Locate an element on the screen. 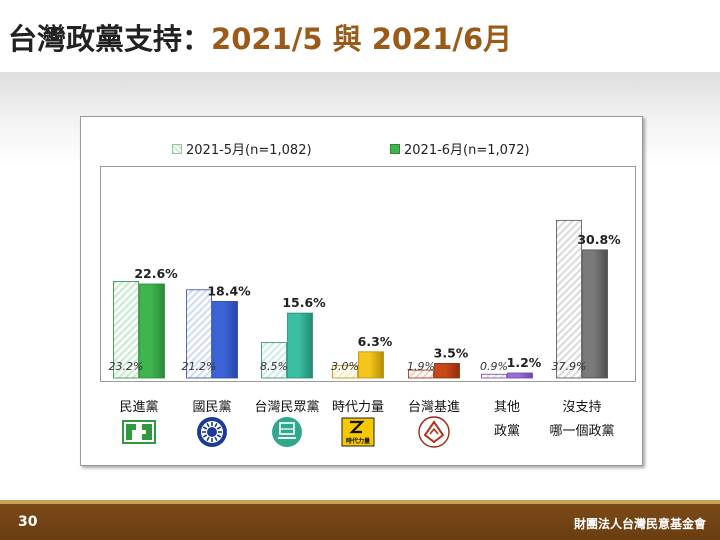  category-label-4-0: 台灣基進 is located at coordinates (434, 407).